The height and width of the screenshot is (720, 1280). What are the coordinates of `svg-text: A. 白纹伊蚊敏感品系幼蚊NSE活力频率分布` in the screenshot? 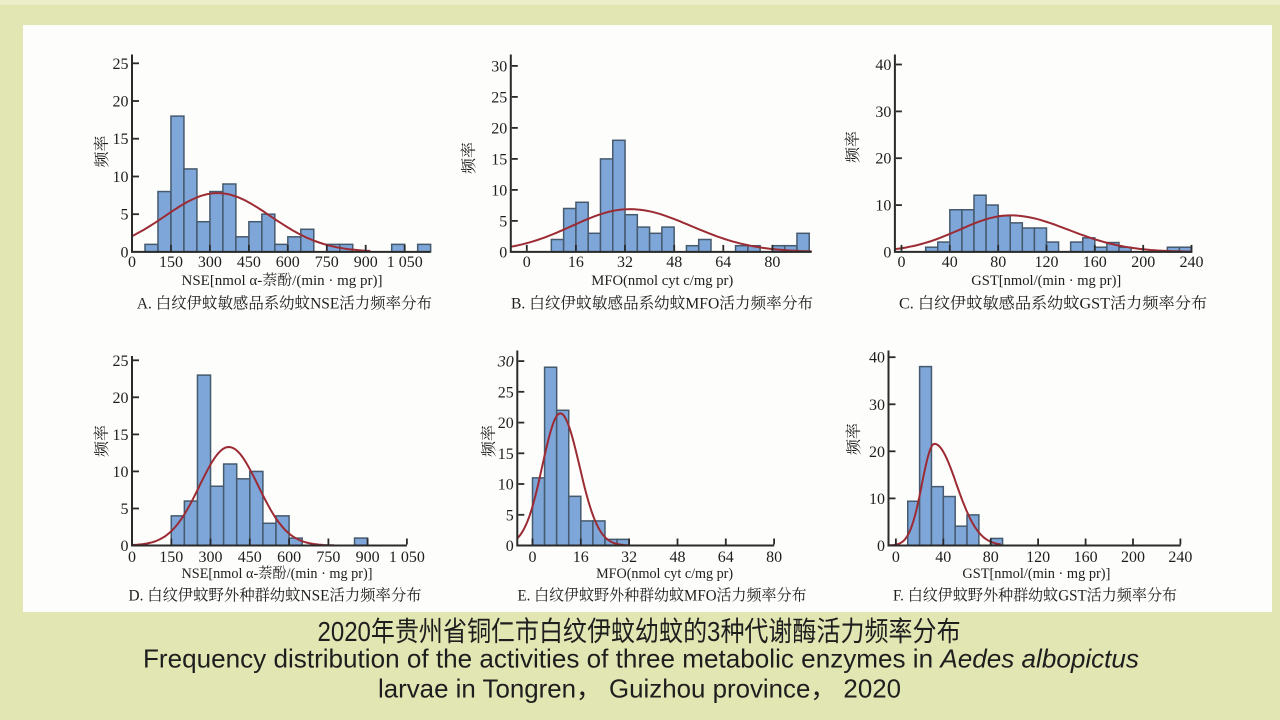 It's located at (284, 303).